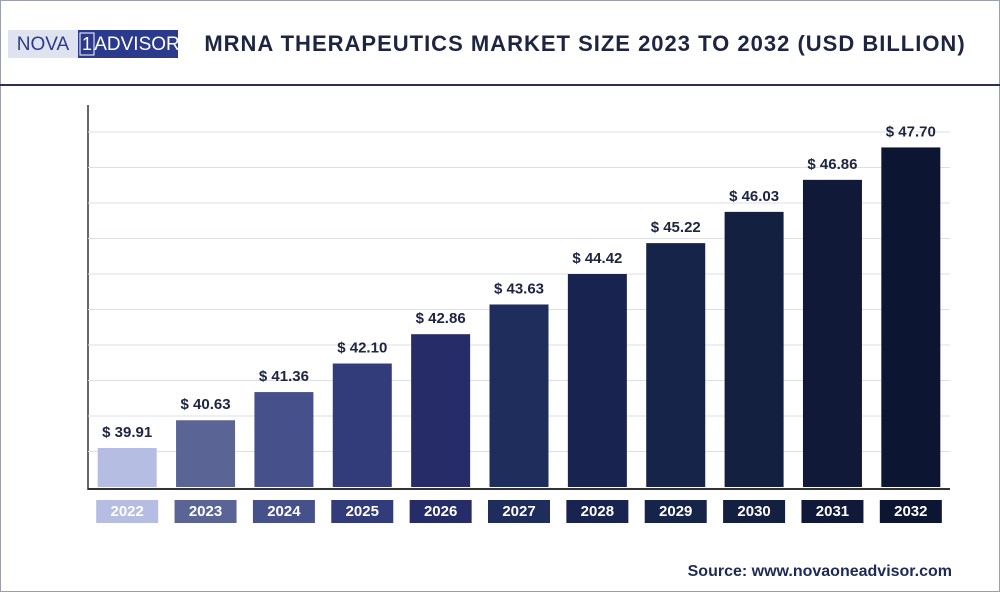 This screenshot has width=1000, height=592. What do you see at coordinates (284, 376) in the screenshot?
I see `value-label: $ 41.36` at bounding box center [284, 376].